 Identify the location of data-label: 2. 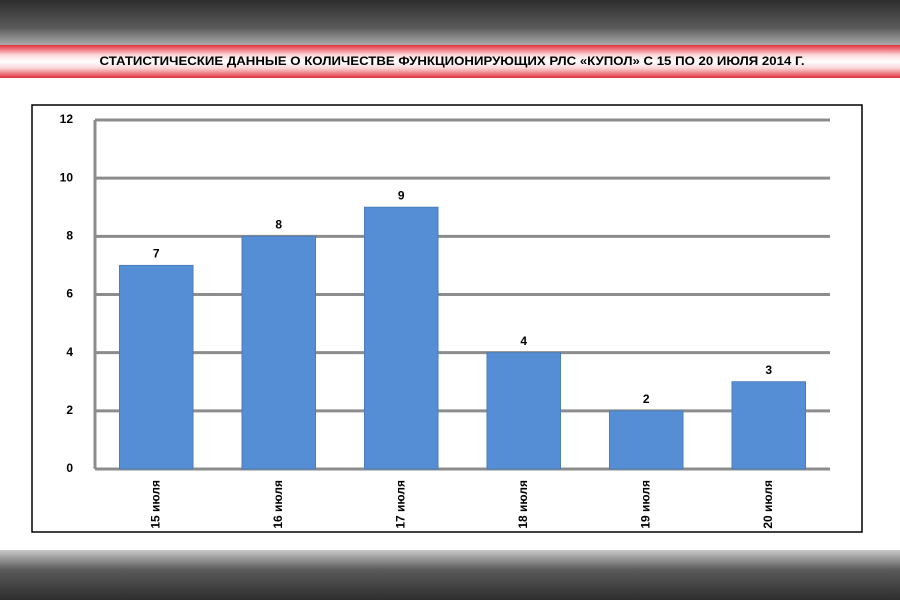
(646, 399).